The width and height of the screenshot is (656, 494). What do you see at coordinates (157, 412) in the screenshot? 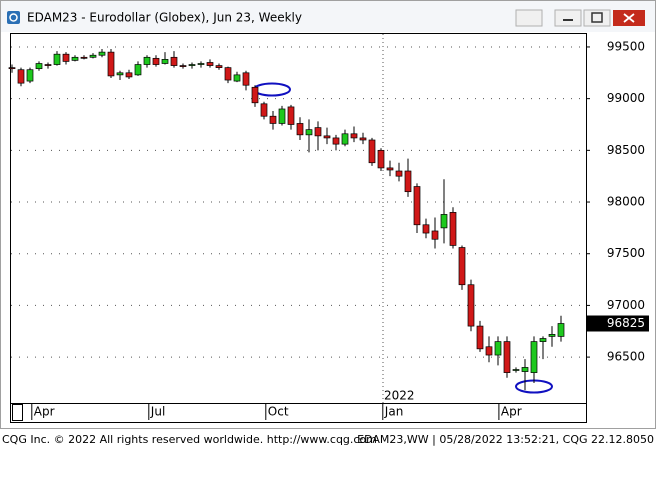
I see `x-tick-label: Jul` at bounding box center [157, 412].